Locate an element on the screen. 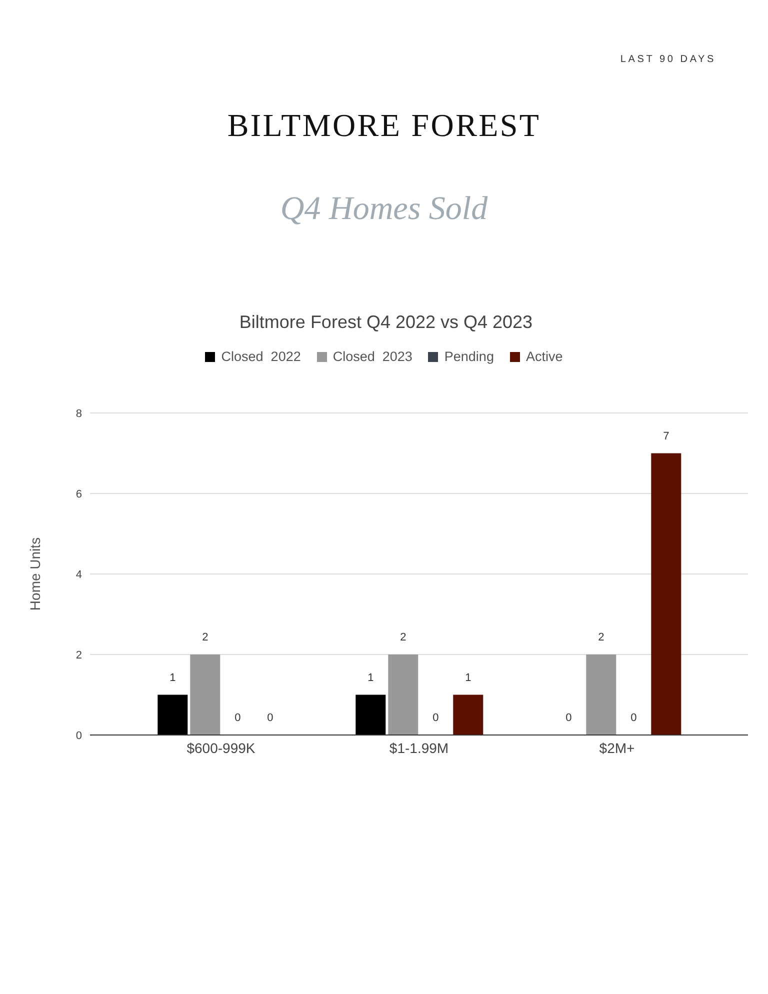  legend-label: Closed 2023 is located at coordinates (372, 356).